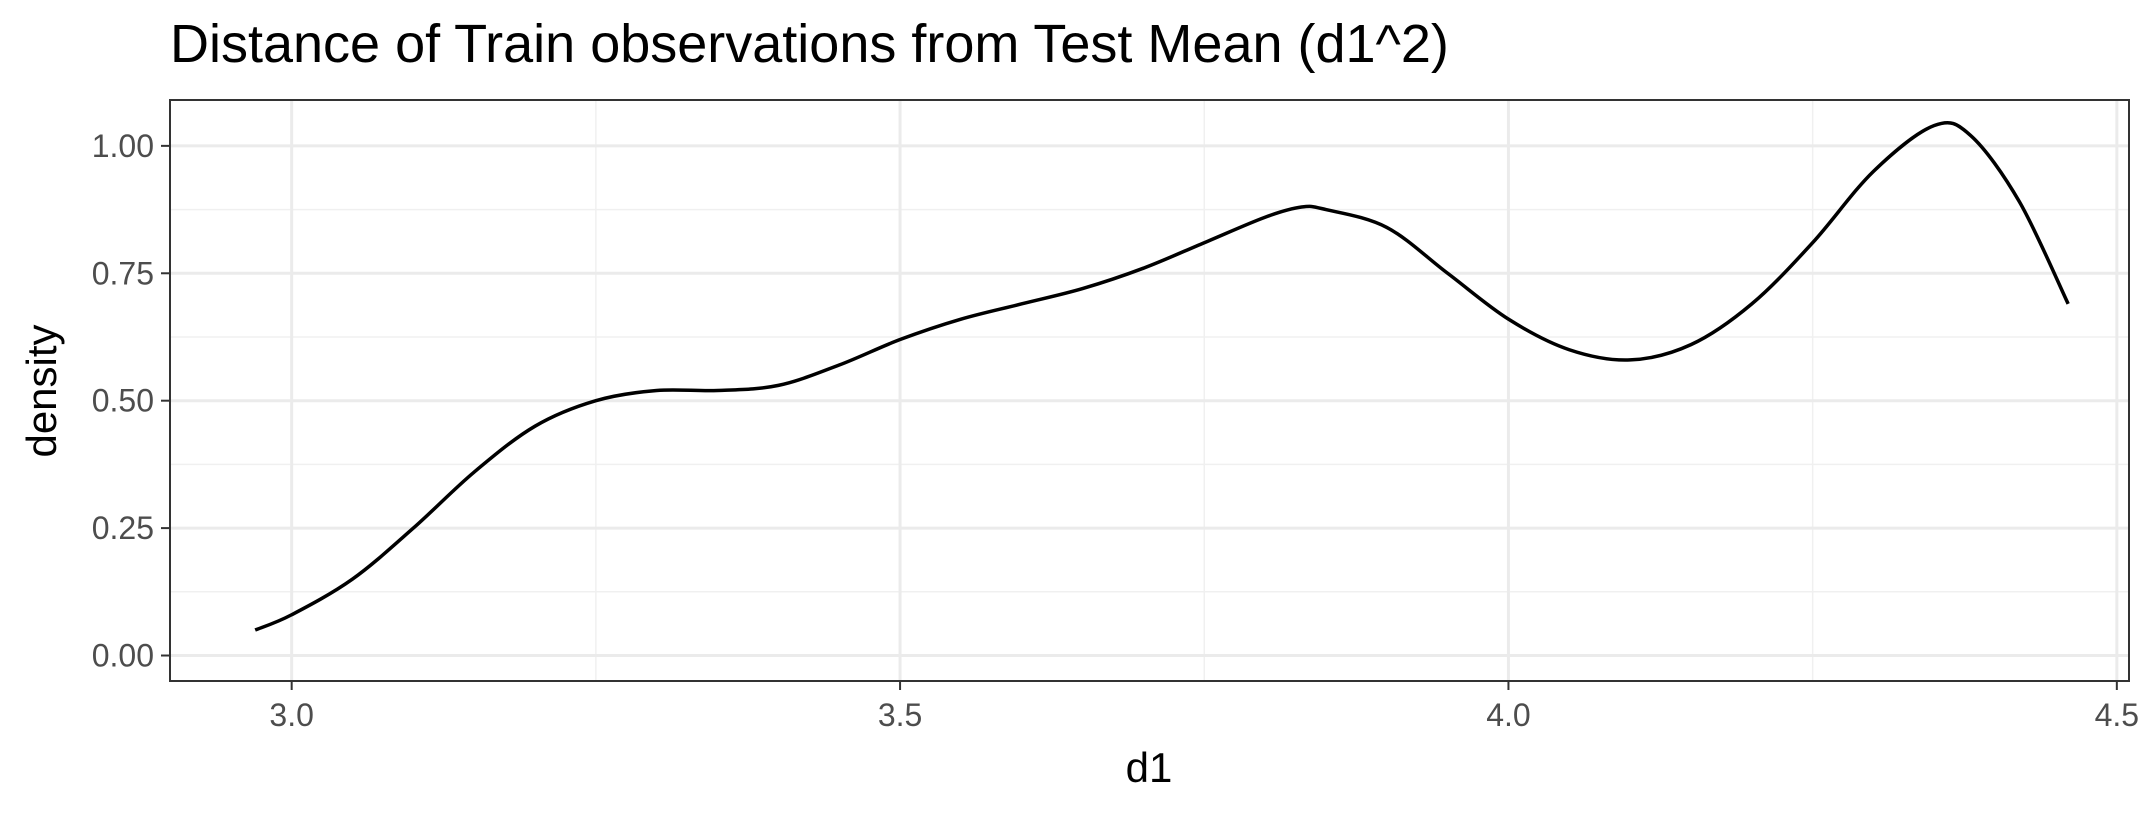 This screenshot has height=815, width=2151. What do you see at coordinates (291, 715) in the screenshot?
I see `x-tick-label: 3.0` at bounding box center [291, 715].